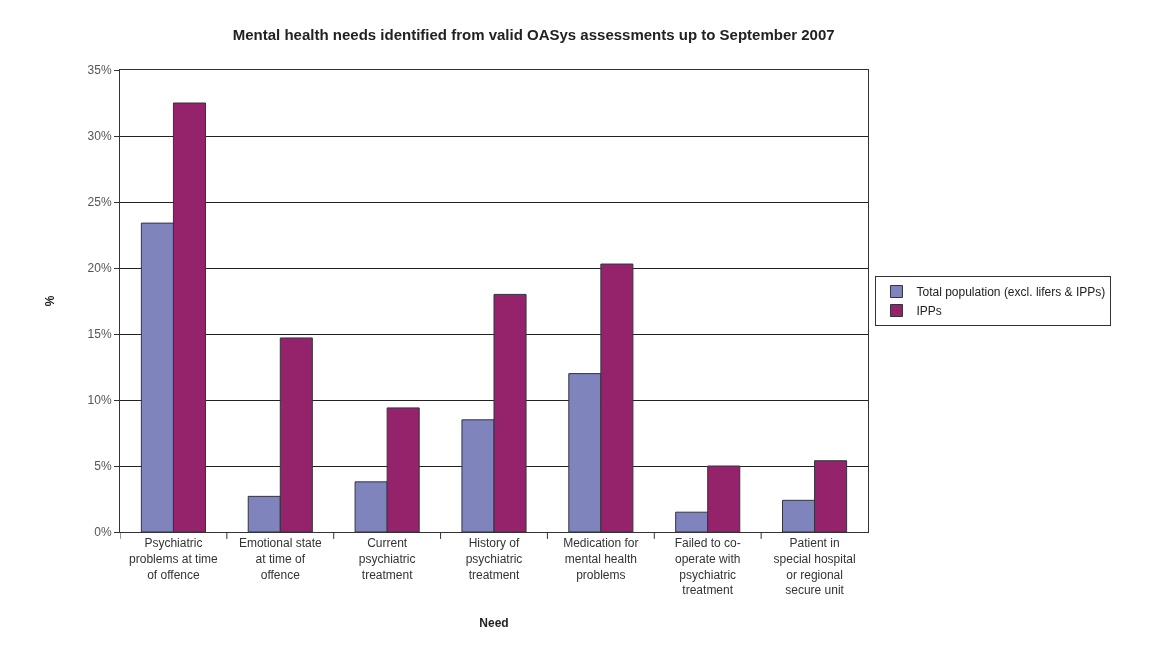 This screenshot has height=647, width=1173. Describe the element at coordinates (1011, 292) in the screenshot. I see `legend-label: Total population (excl. lifers & IPPs)` at that location.